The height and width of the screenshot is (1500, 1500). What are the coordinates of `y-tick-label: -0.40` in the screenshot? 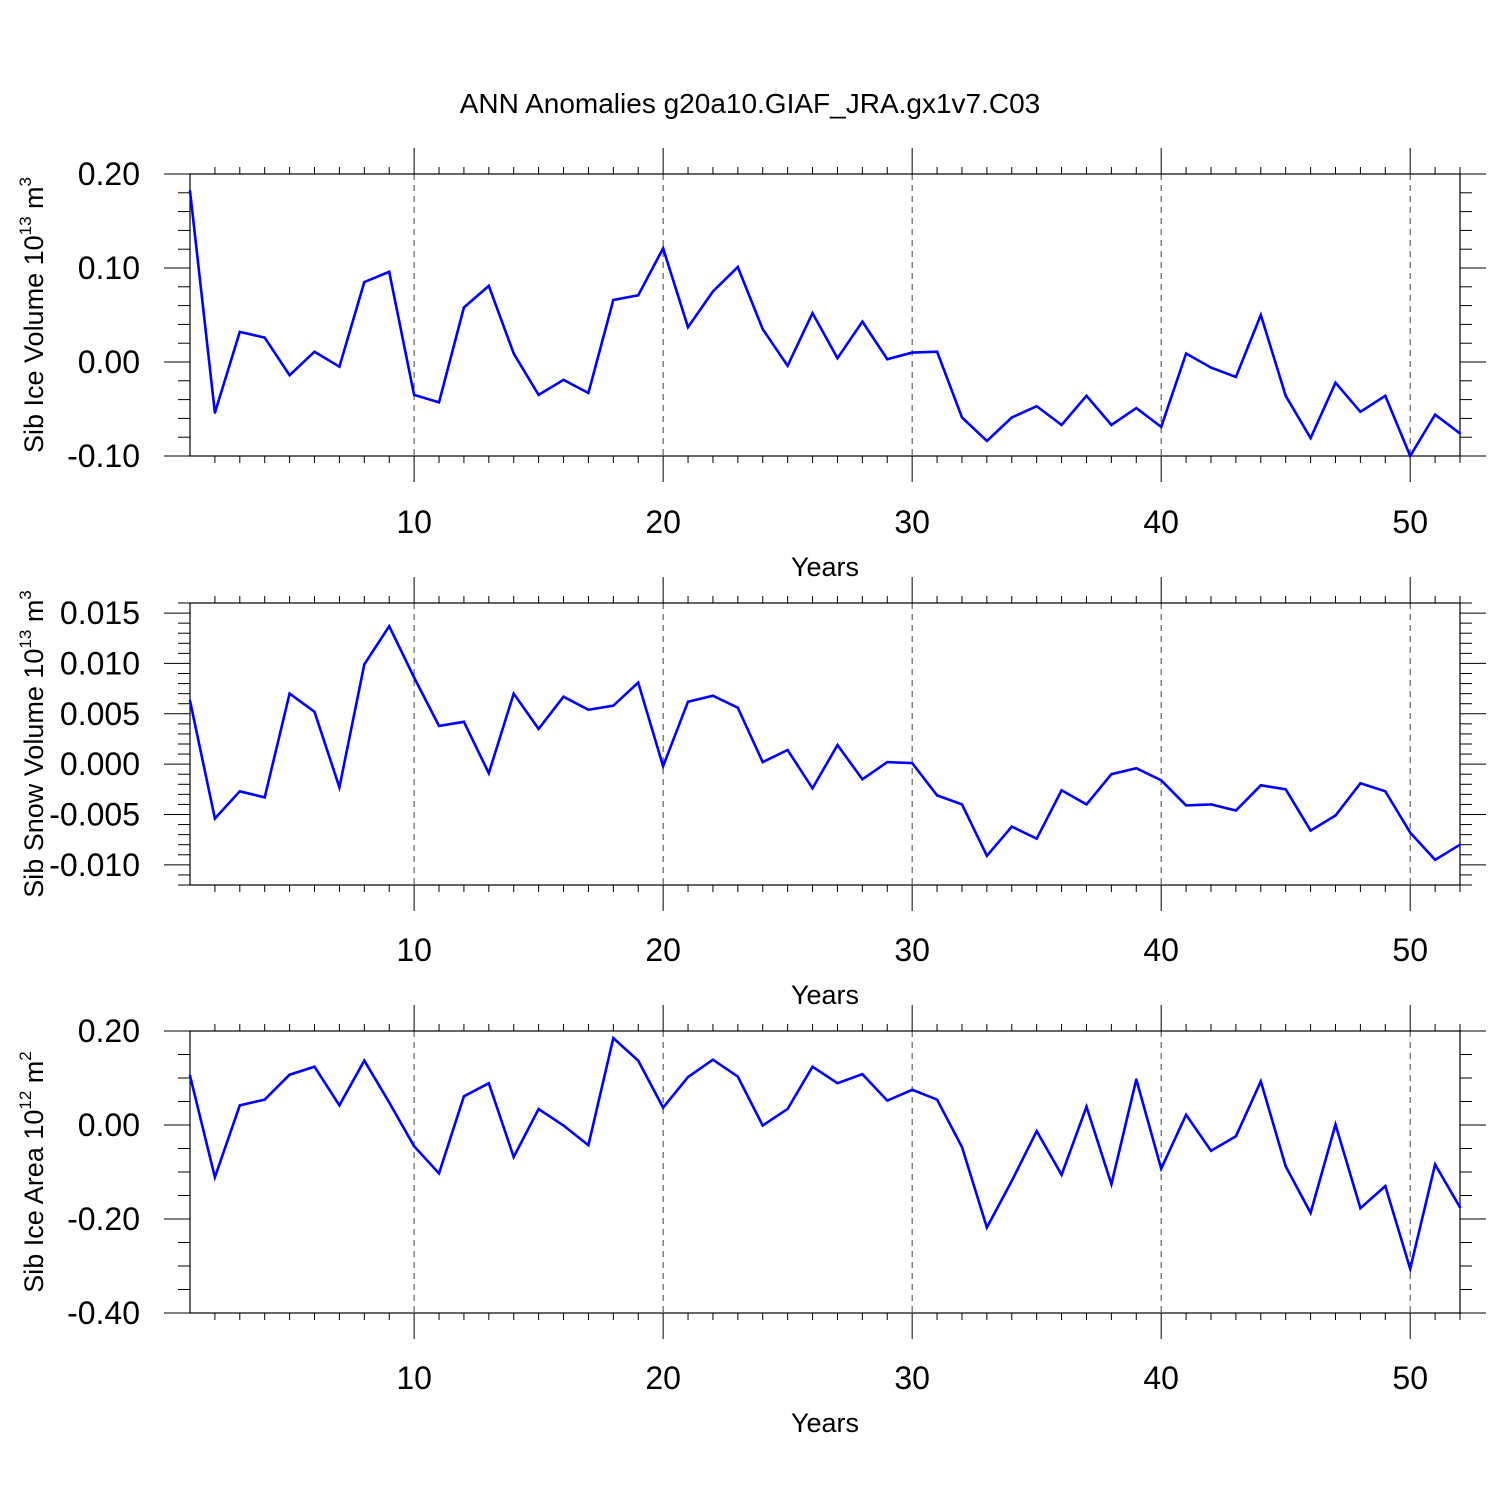 It's located at (103, 1313).